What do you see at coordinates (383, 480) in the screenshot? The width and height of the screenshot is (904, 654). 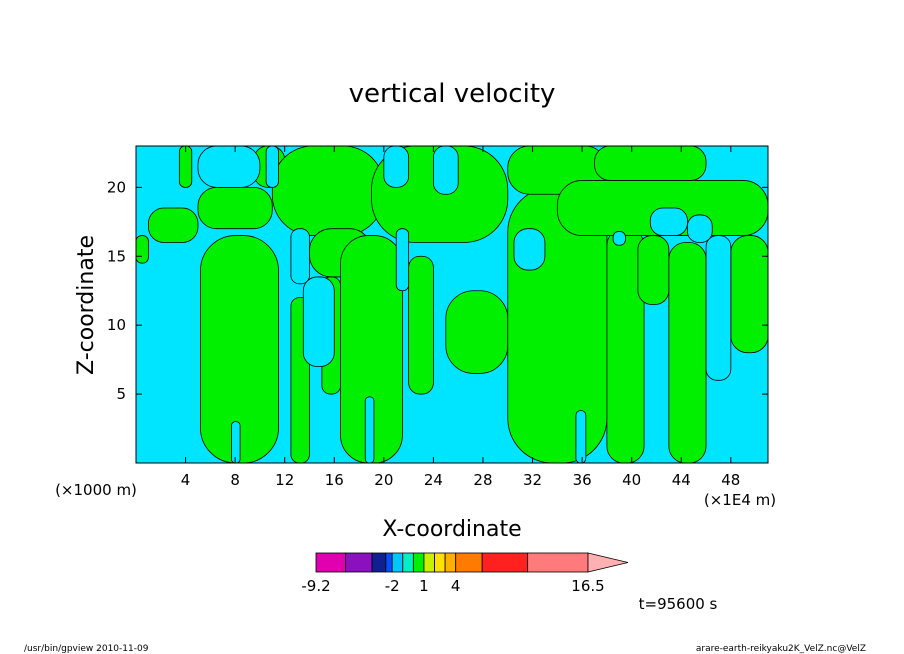 I see `x-tick-label: 20` at bounding box center [383, 480].